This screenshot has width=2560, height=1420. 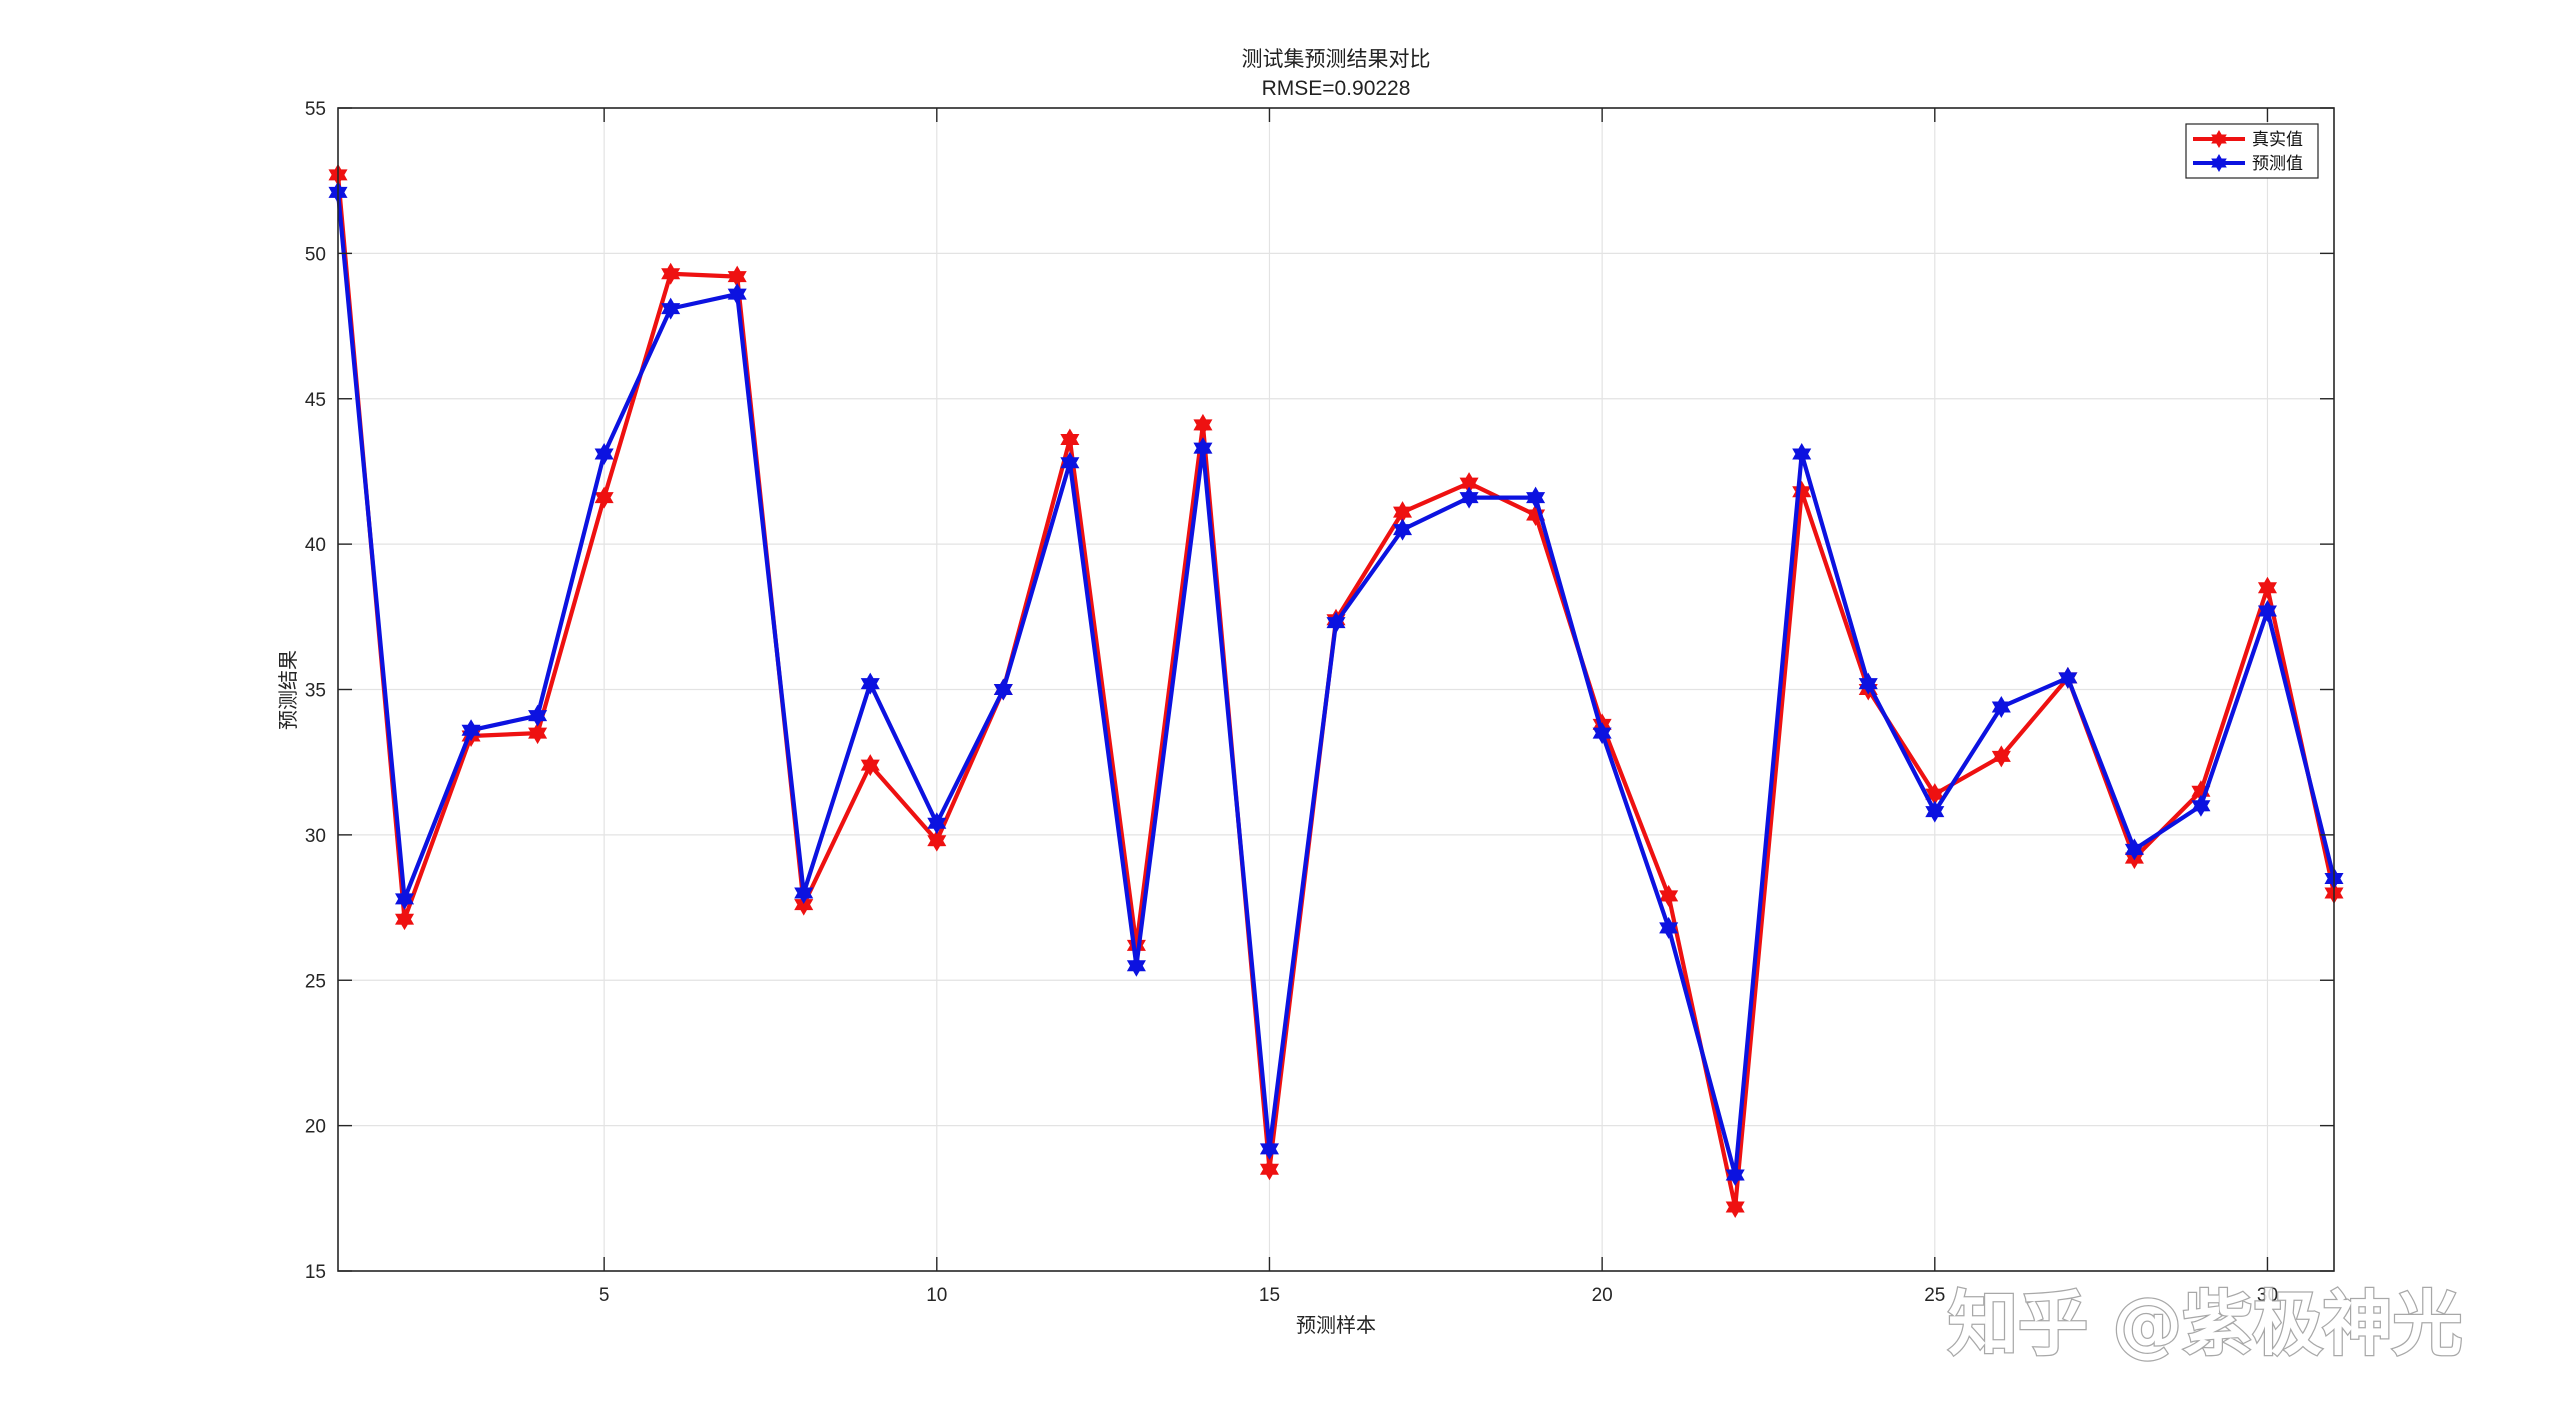 I want to click on x-tick-label: 20, so click(x=1602, y=1295).